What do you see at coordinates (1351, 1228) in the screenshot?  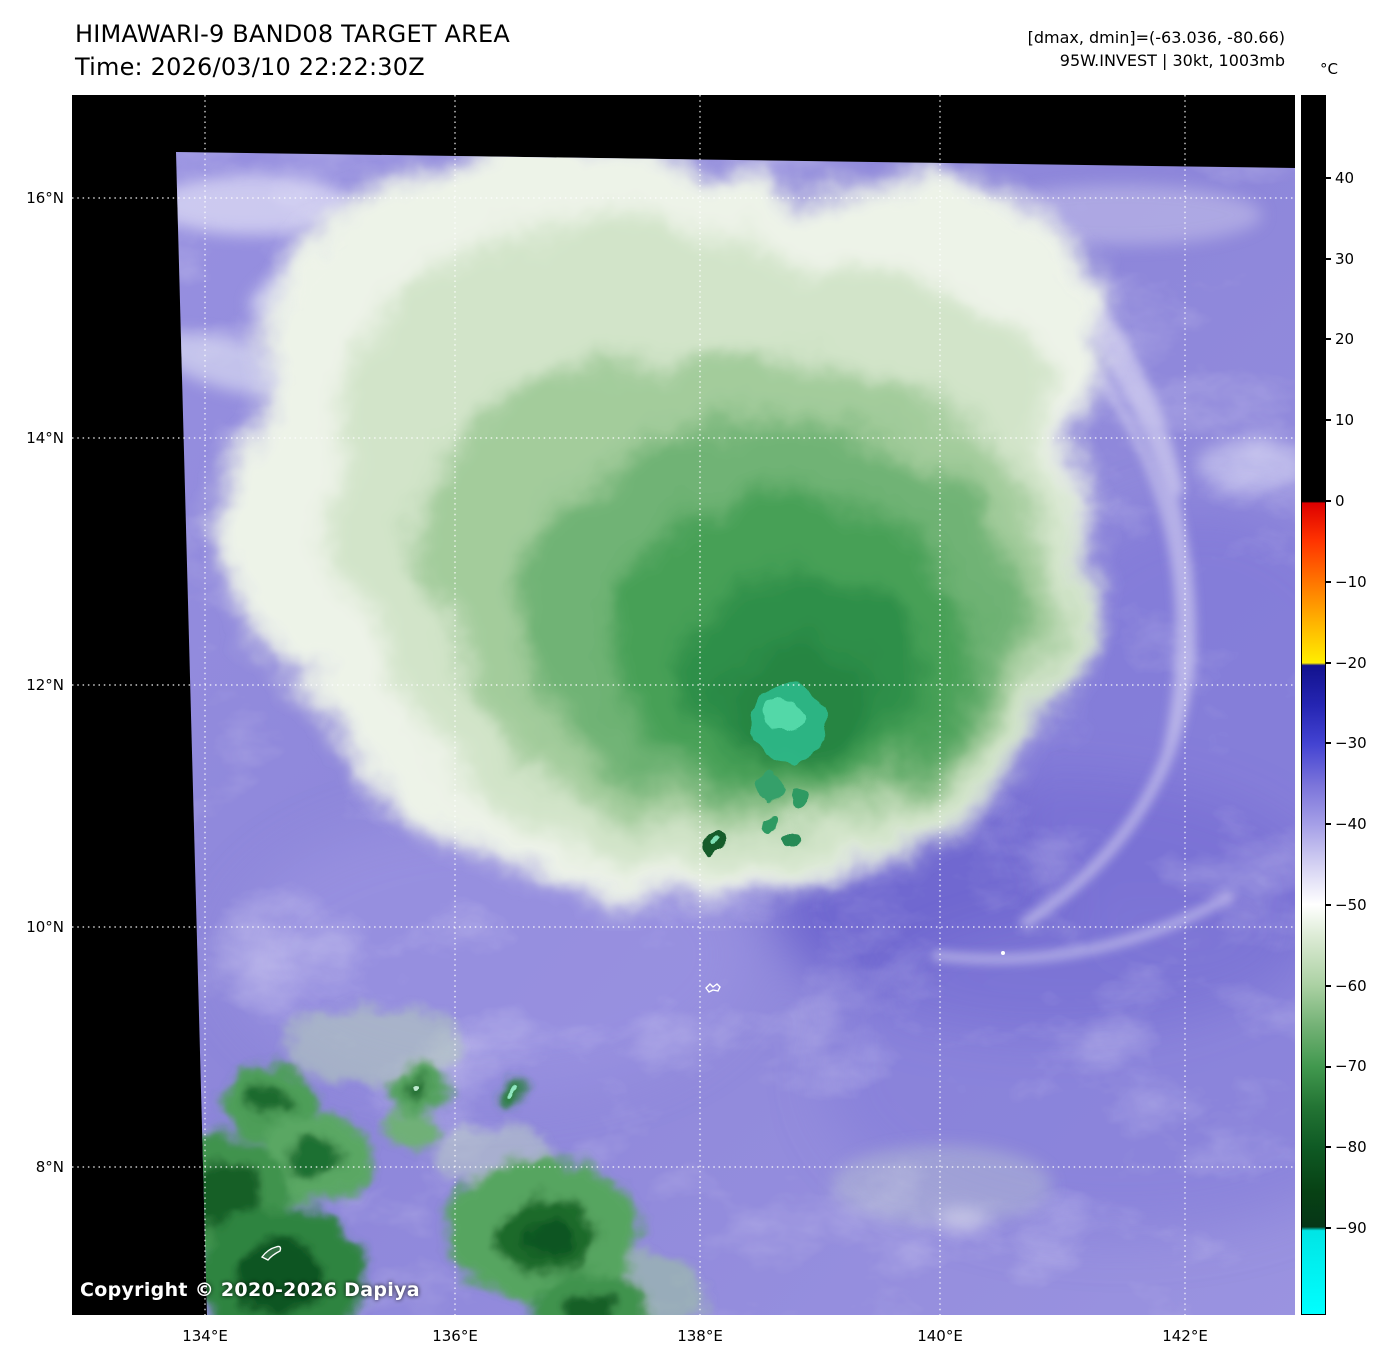 I see `colorbar-tick-label: −90` at bounding box center [1351, 1228].